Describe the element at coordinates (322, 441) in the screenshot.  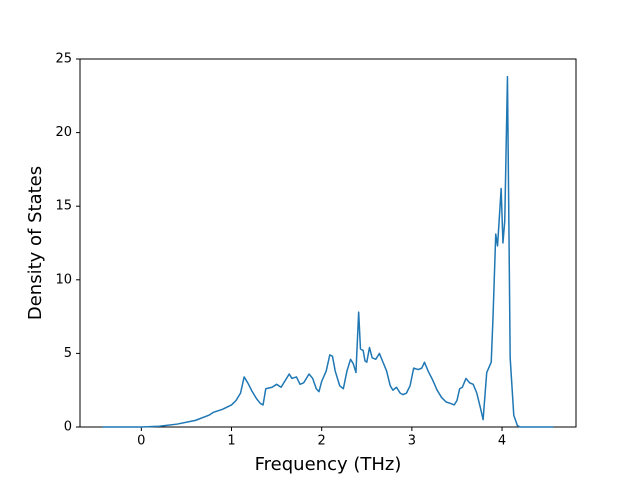
I see `x-tick-label: 2` at that location.